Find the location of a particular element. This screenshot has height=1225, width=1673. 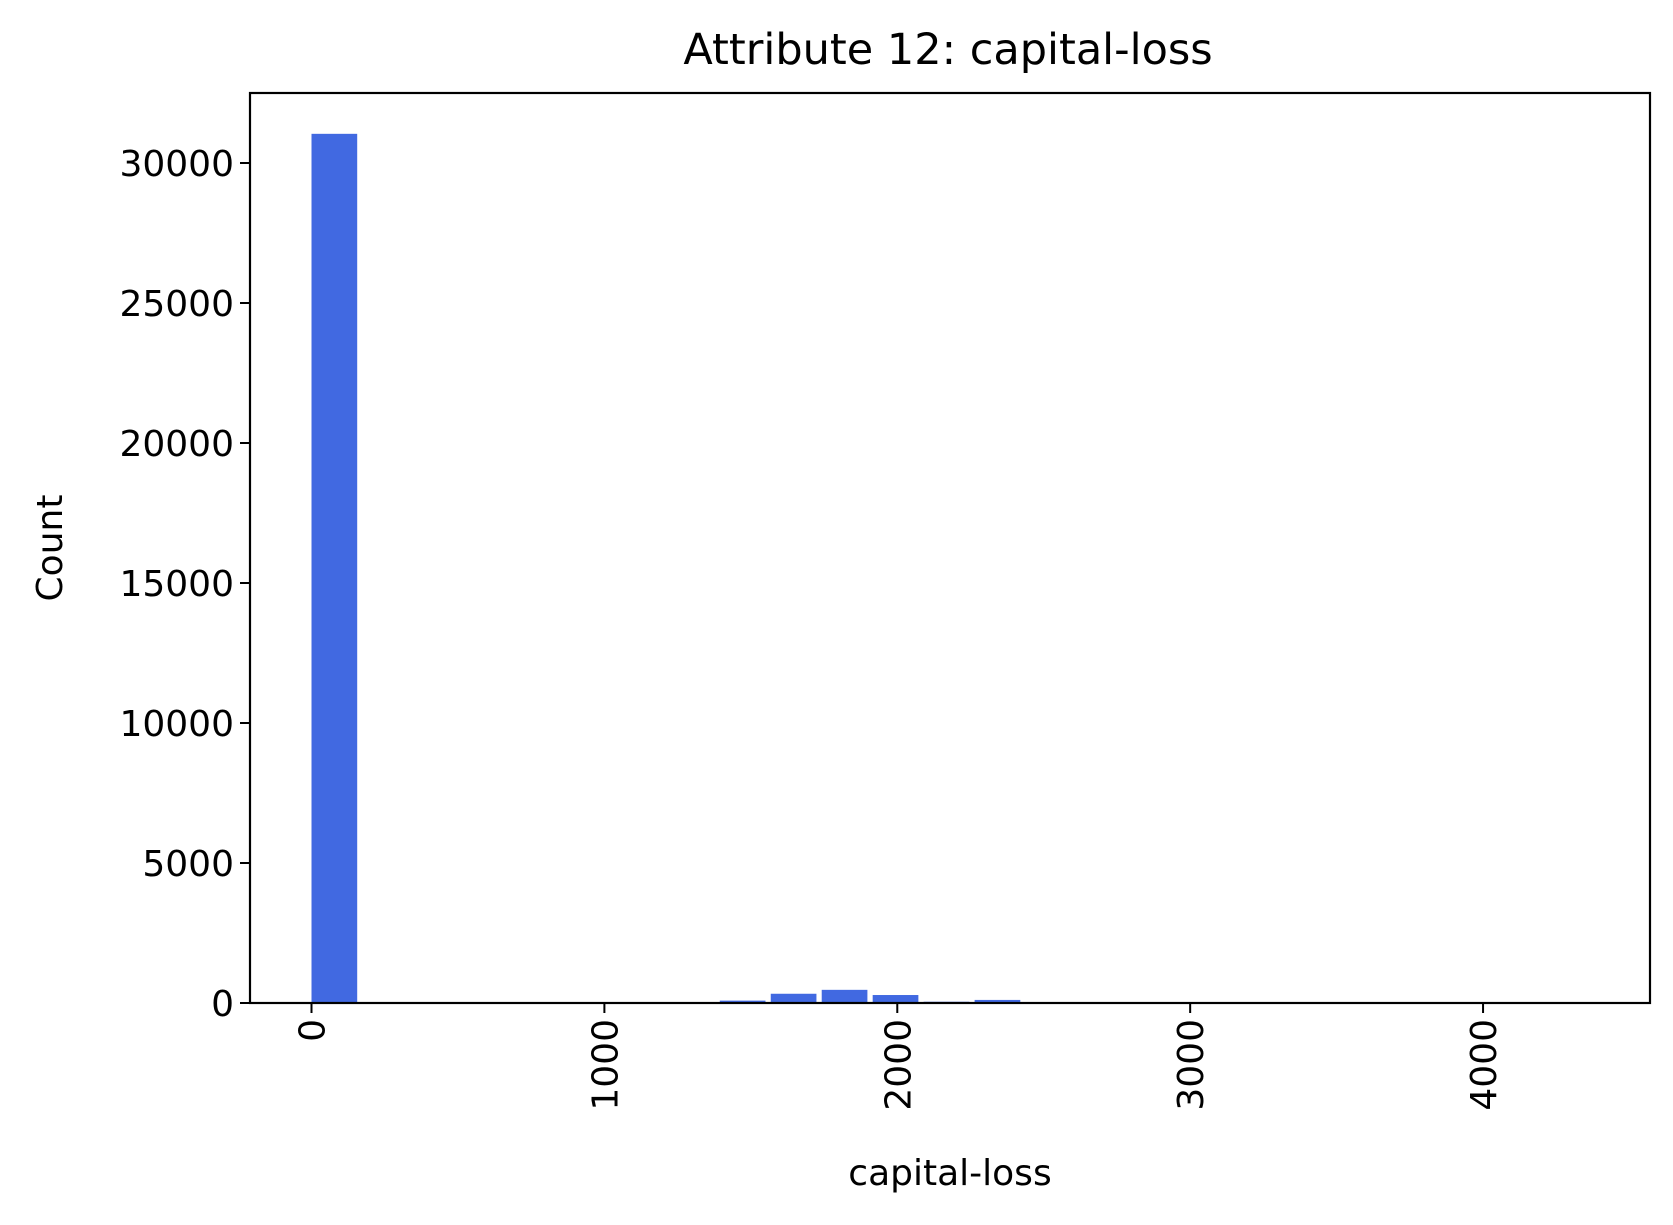

y-axis-label: Count is located at coordinates (50, 548).